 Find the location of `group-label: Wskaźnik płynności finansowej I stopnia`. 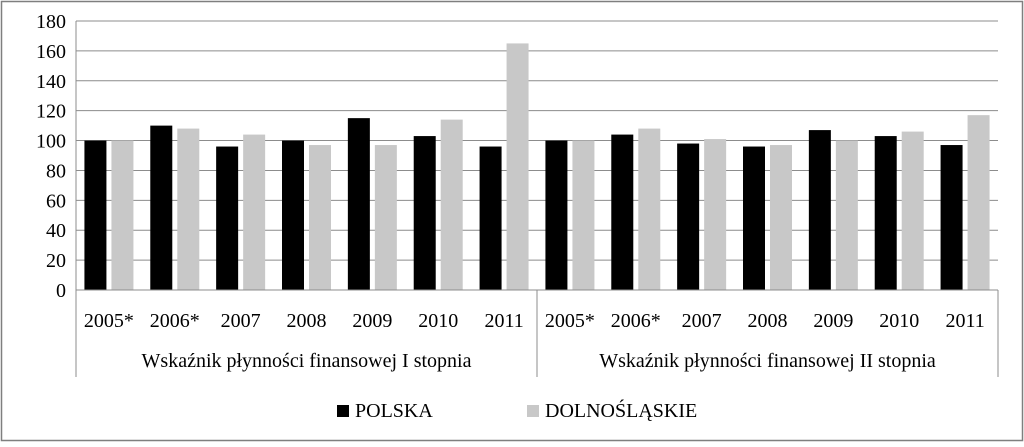

group-label: Wskaźnik płynności finansowej I stopnia is located at coordinates (307, 361).